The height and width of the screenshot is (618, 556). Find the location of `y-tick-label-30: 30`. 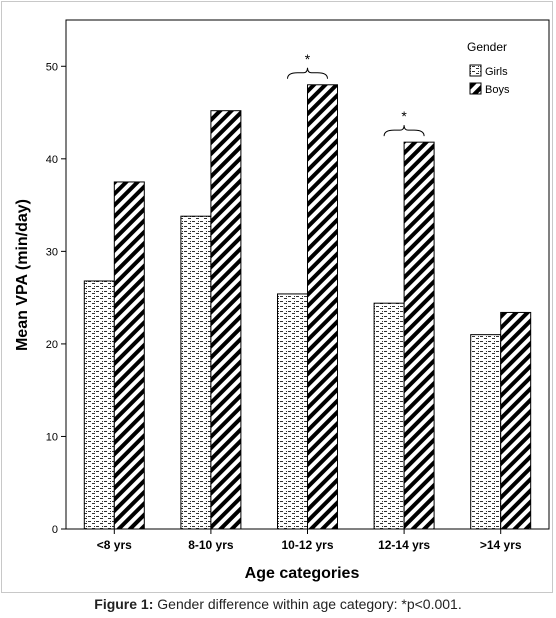

y-tick-label-30: 30 is located at coordinates (52, 252).